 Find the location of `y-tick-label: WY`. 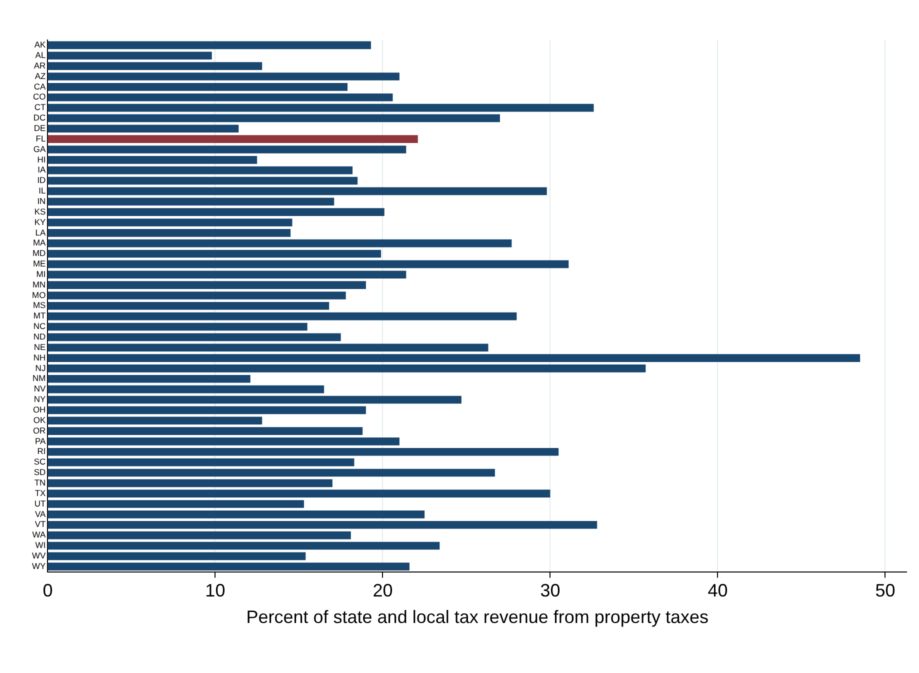

y-tick-label: WY is located at coordinates (39, 565).